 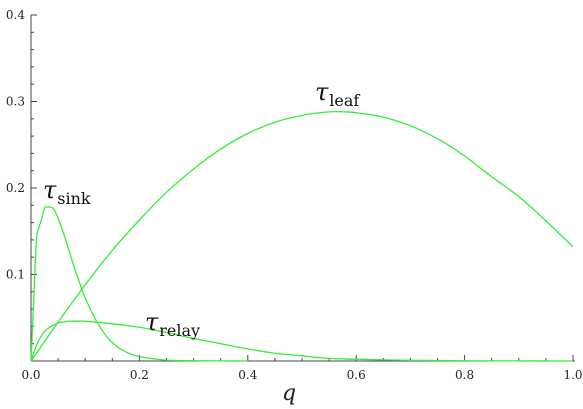 What do you see at coordinates (15, 275) in the screenshot?
I see `y-tick-label: 0.1` at bounding box center [15, 275].